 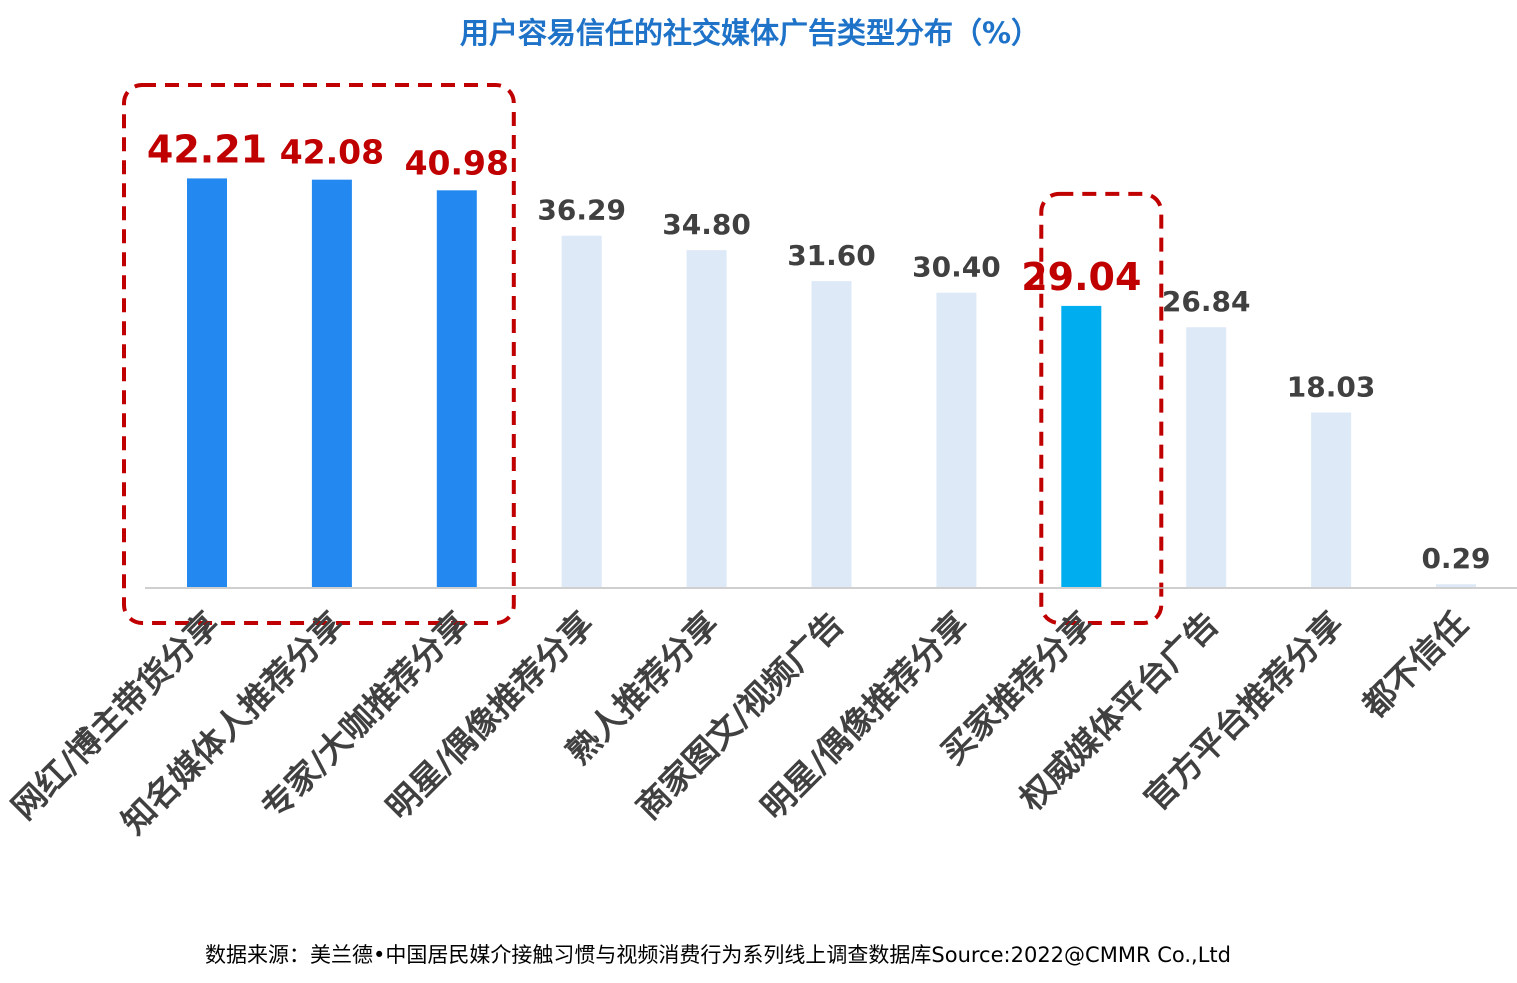 I want to click on value-label-5: 31.60, so click(x=831, y=255).